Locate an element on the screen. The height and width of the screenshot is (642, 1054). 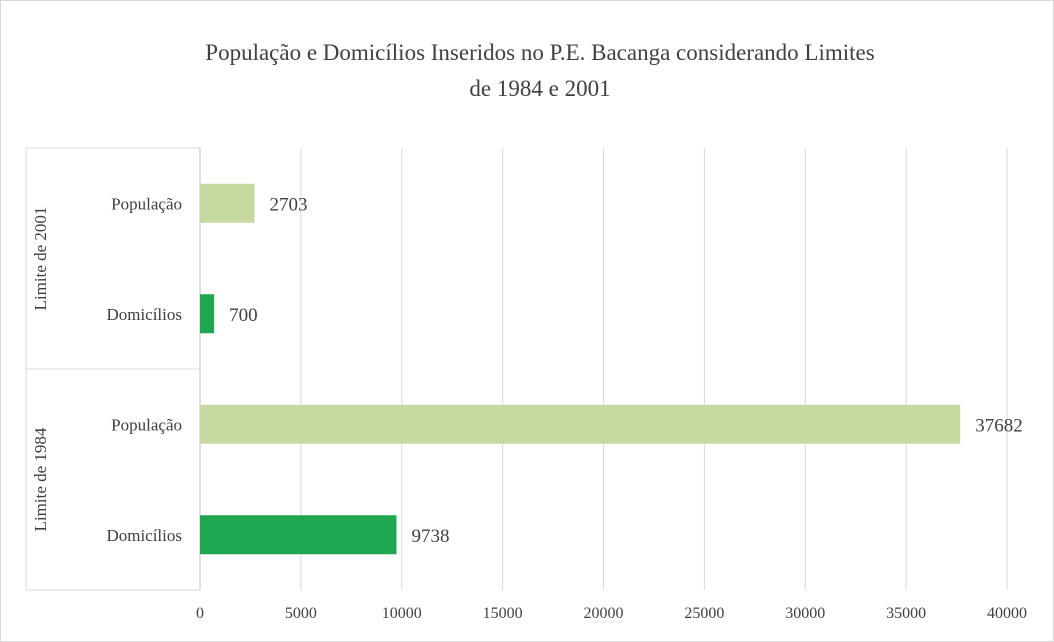
data-label: 700 is located at coordinates (243, 315).